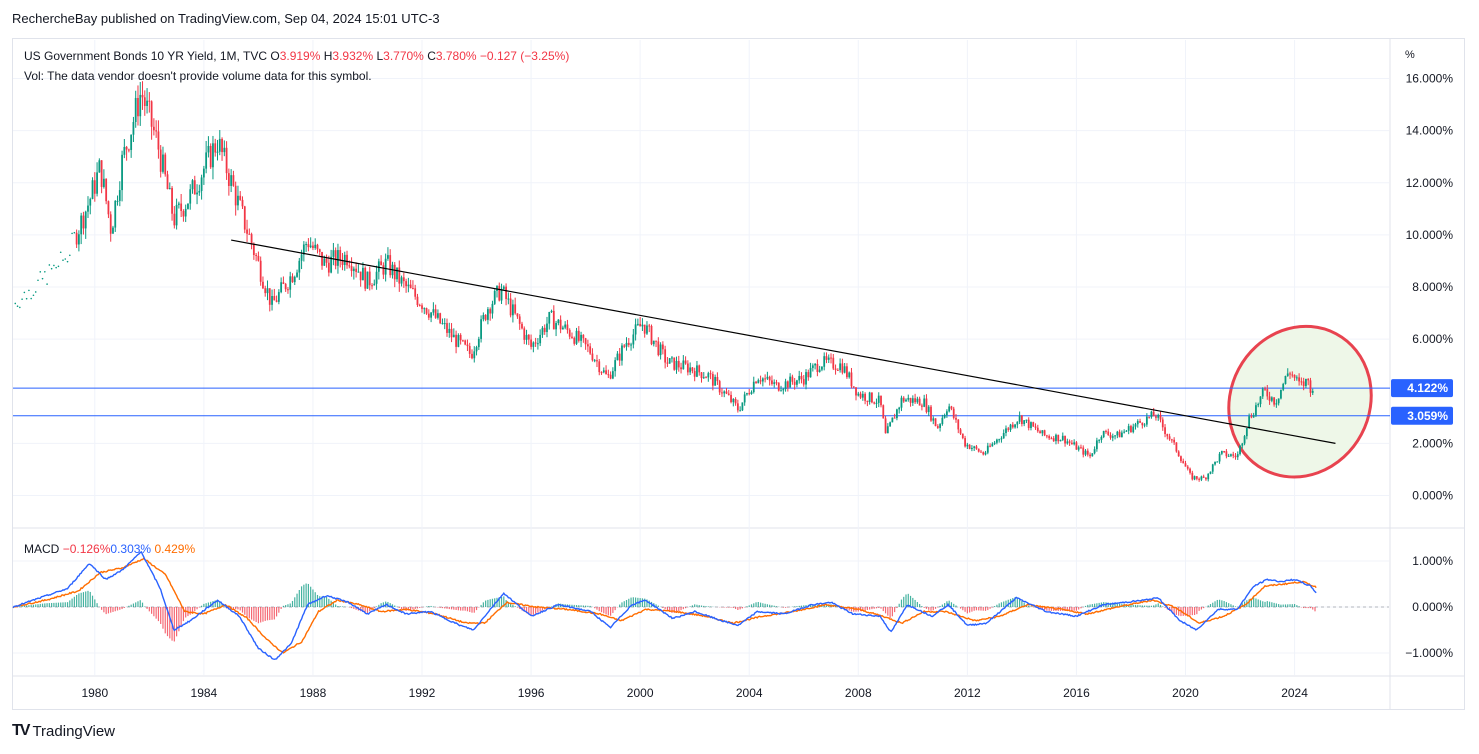 This screenshot has width=1479, height=754. Describe the element at coordinates (701, 402) in the screenshot. I see `horizontal-lines` at that location.